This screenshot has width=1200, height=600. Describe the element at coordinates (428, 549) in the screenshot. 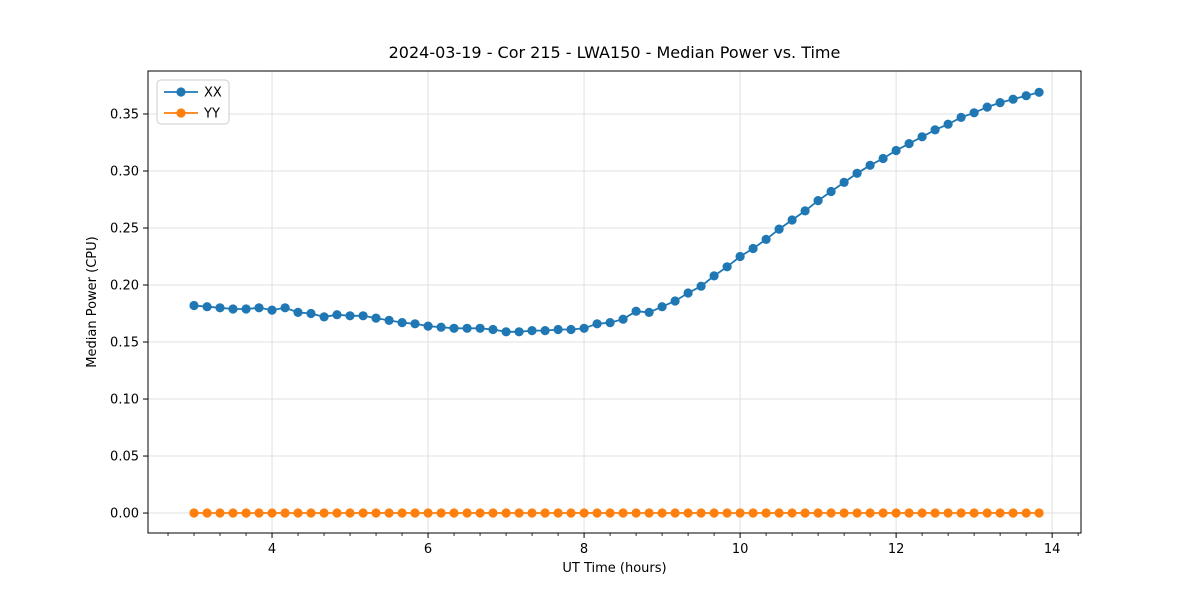

I see `x-tick-label: 6` at that location.